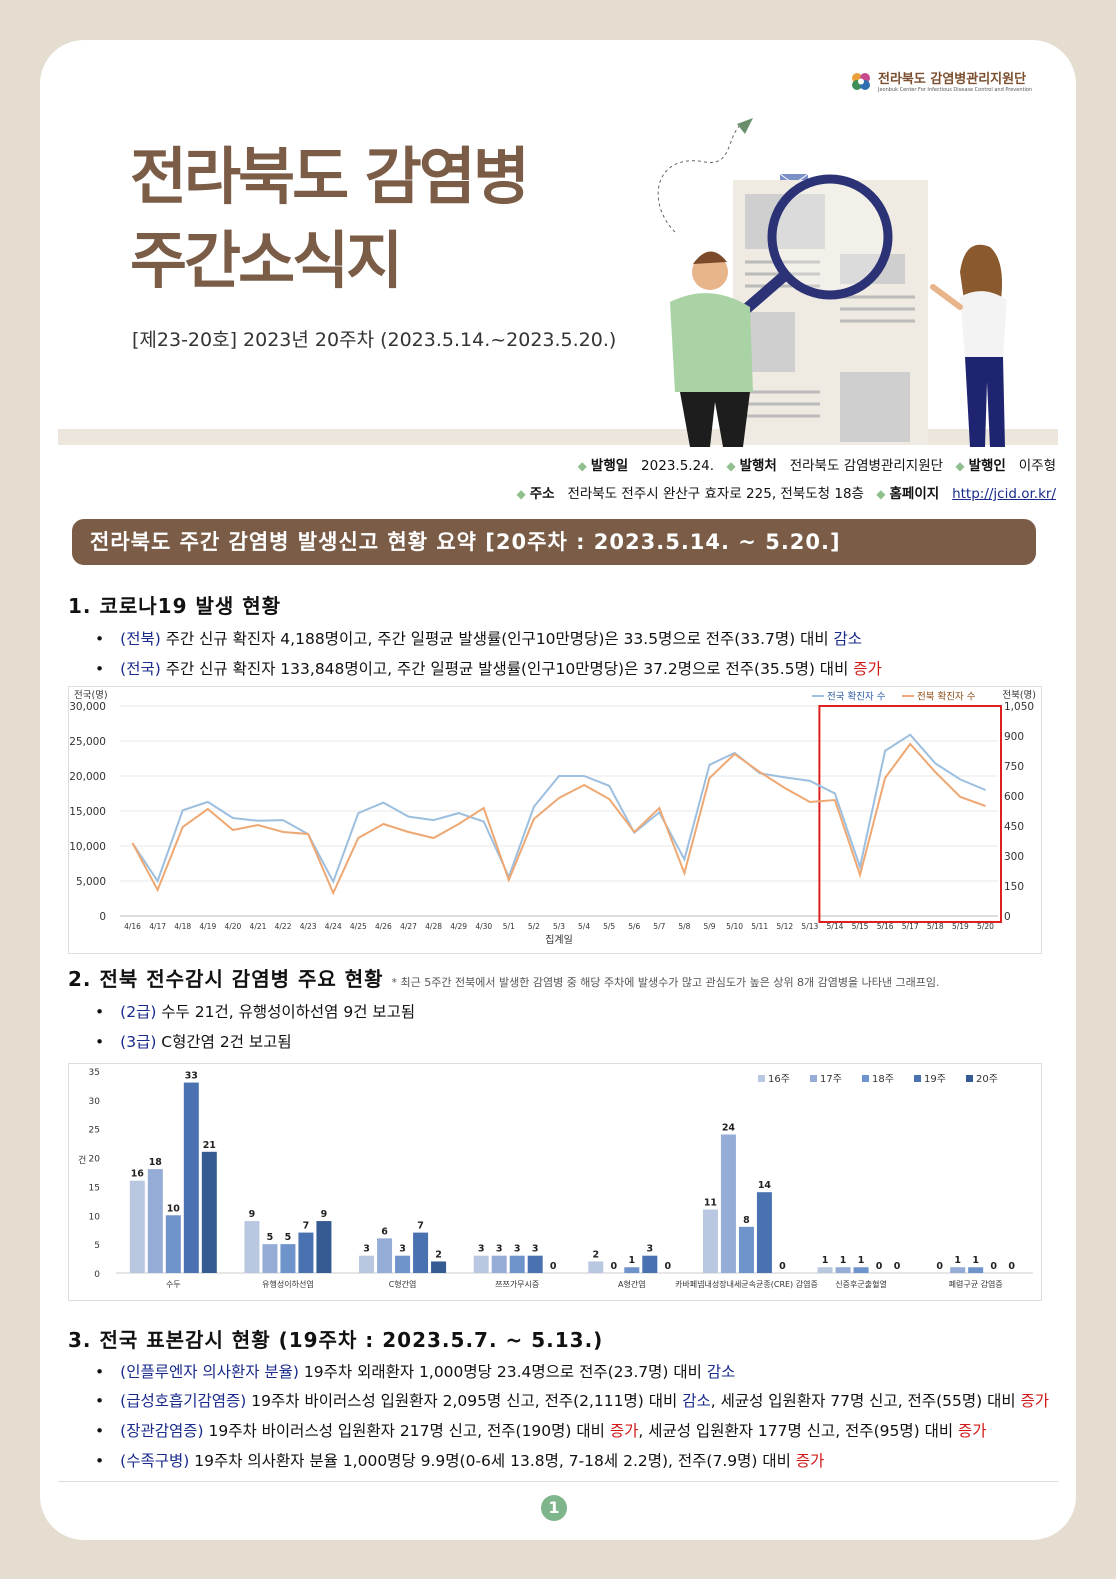  I want to click on chart-frame, so click(555, 1182).